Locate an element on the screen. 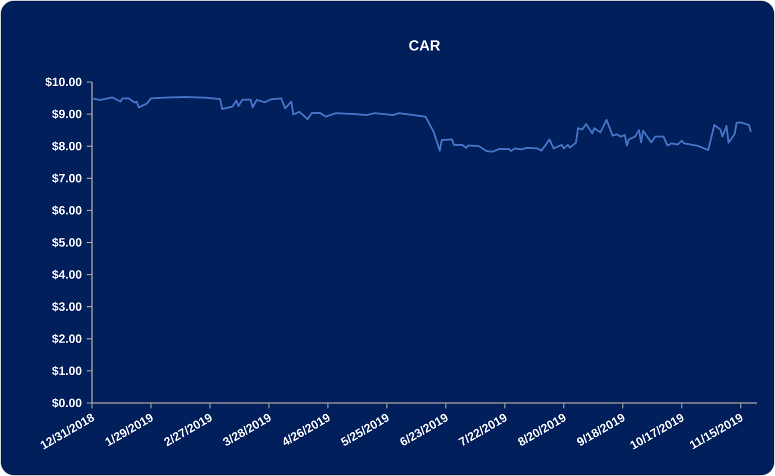  chart-title: CAR is located at coordinates (424, 45).